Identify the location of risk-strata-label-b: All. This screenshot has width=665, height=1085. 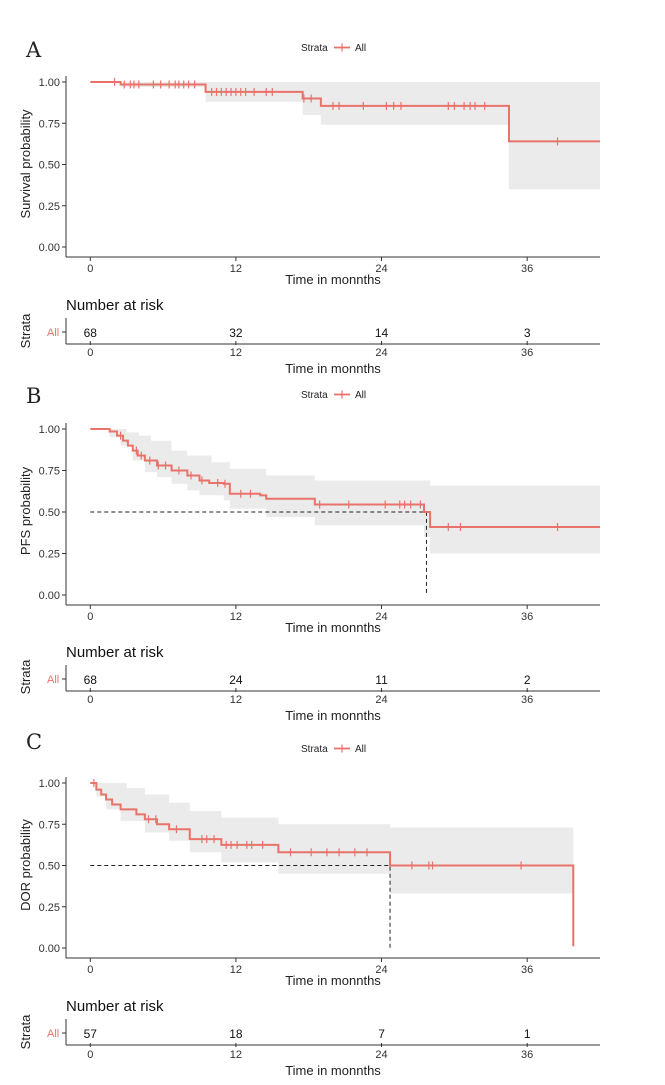
(53, 680).